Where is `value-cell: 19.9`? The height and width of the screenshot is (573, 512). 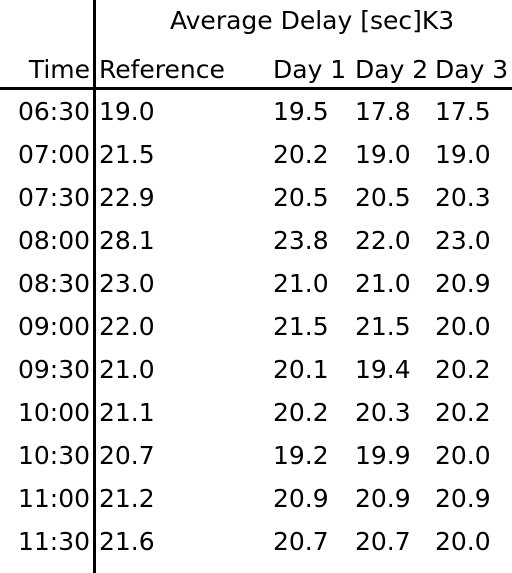 value-cell: 19.9 is located at coordinates (383, 455).